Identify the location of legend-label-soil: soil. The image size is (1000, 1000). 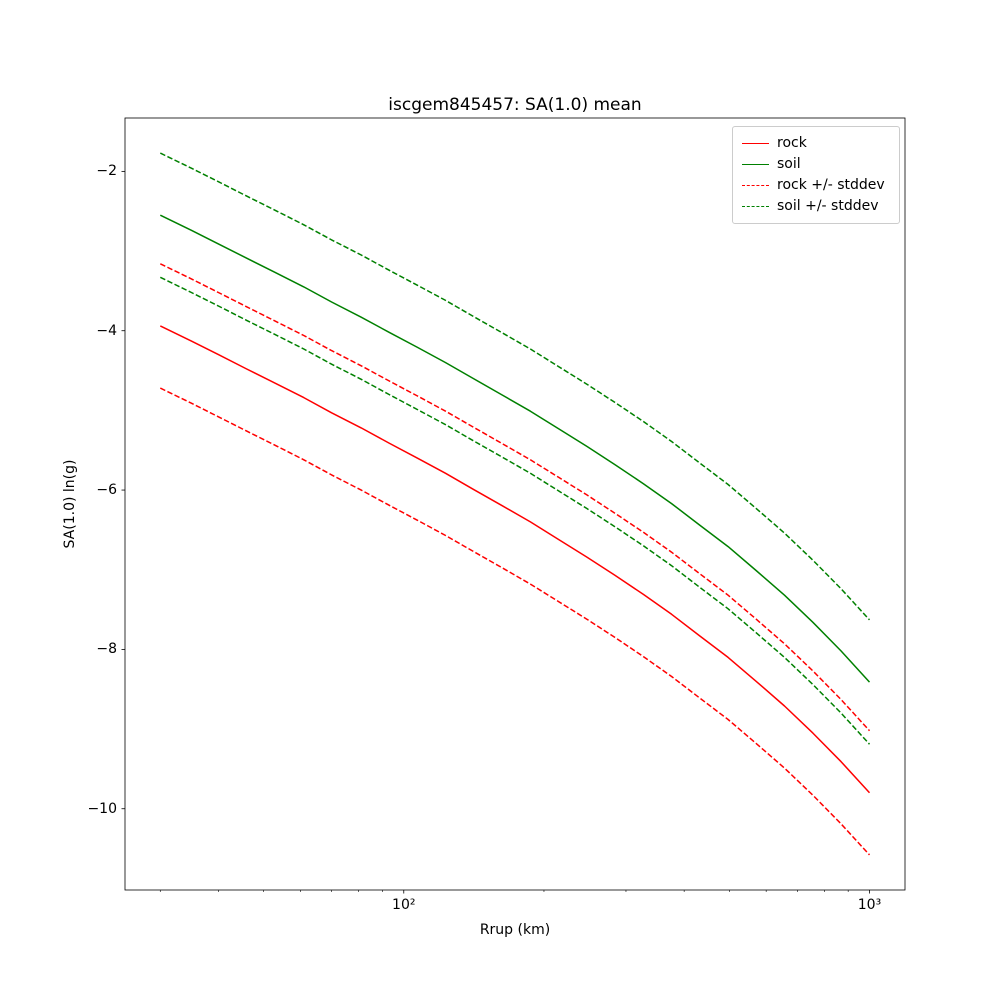
(789, 164).